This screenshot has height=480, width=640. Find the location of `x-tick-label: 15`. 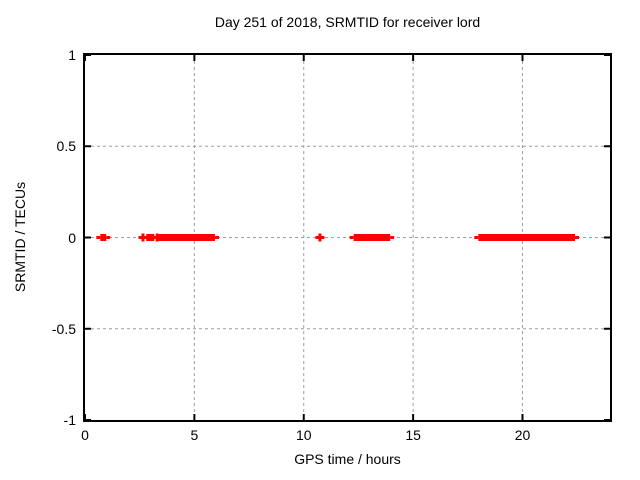

x-tick-label: 15 is located at coordinates (413, 435).